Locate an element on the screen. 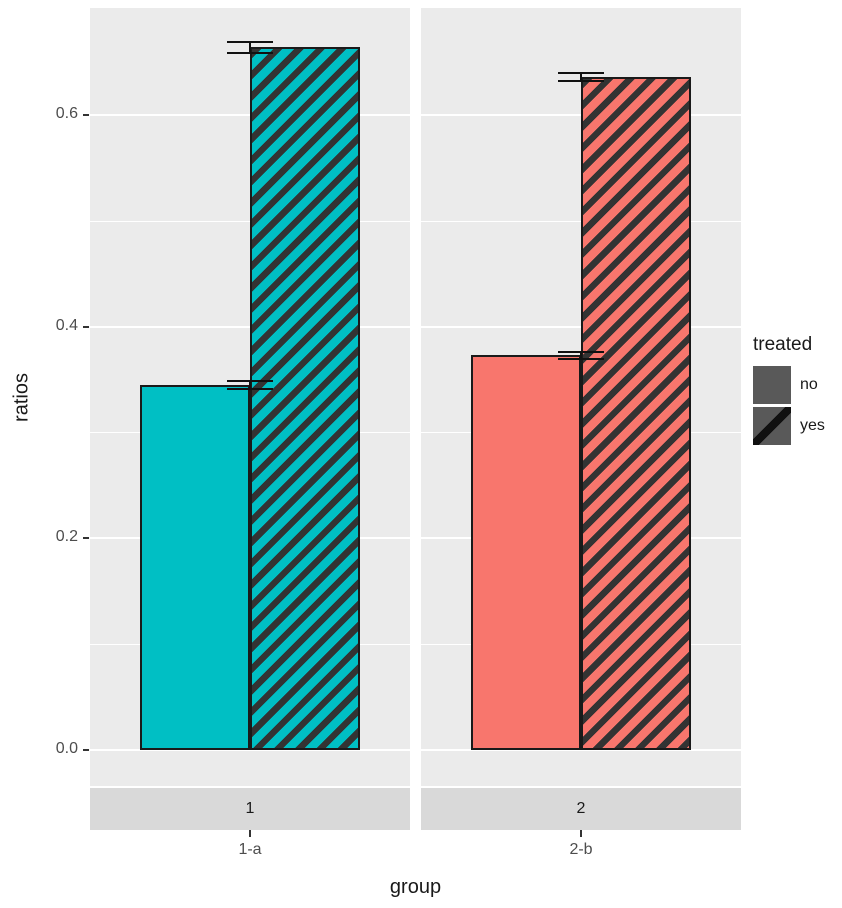  errorbar-1-yes is located at coordinates (250, 47).